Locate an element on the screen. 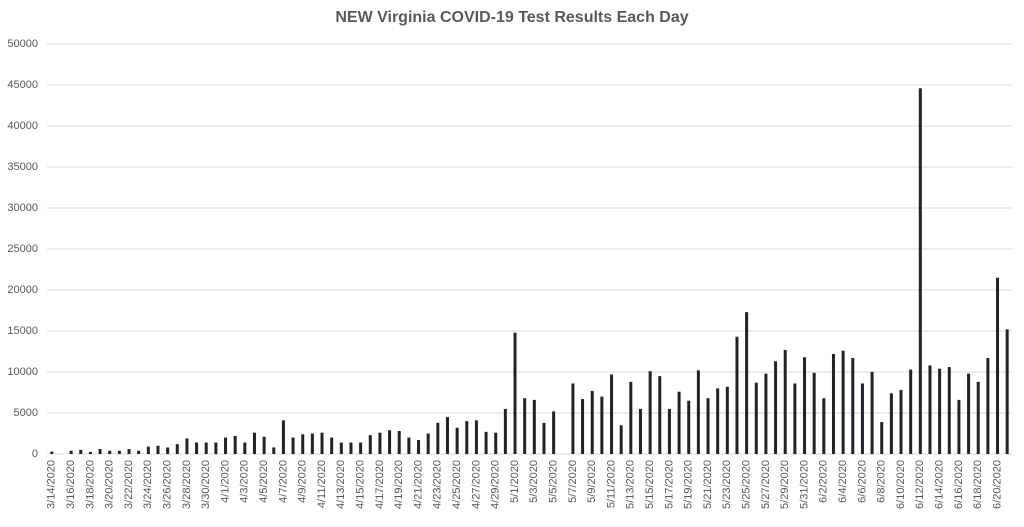  x-tick-label: 6/8/2020 is located at coordinates (882, 481).